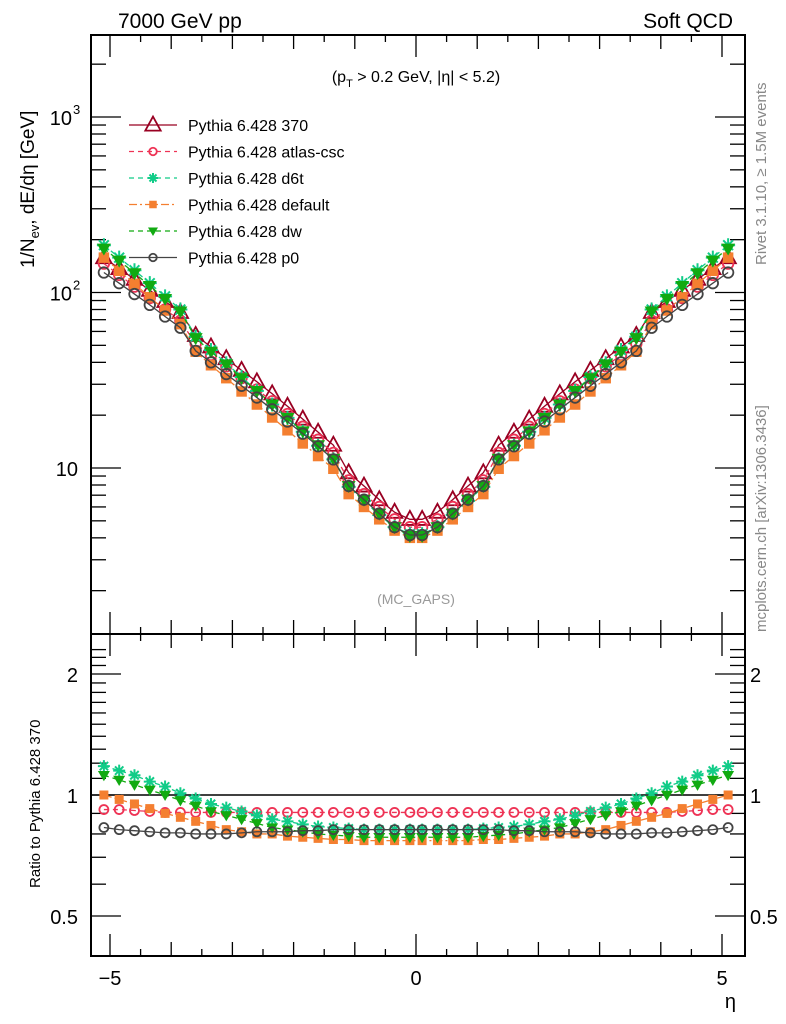 This screenshot has height=1024, width=786. What do you see at coordinates (72, 676) in the screenshot?
I see `ratio-y-tick-label: 2` at bounding box center [72, 676].